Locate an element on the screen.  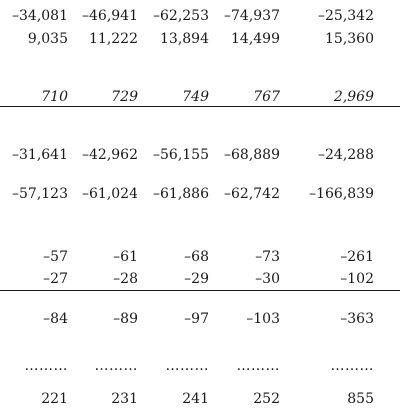
table-cell: 14,499 is located at coordinates (255, 39).